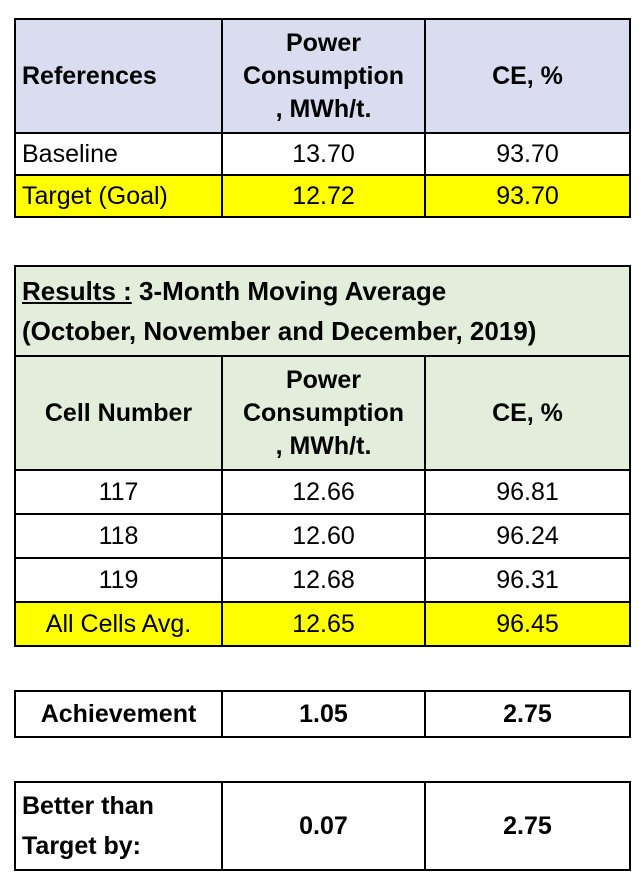  Describe the element at coordinates (527, 492) in the screenshot. I see `ce-value: 96.81` at that location.